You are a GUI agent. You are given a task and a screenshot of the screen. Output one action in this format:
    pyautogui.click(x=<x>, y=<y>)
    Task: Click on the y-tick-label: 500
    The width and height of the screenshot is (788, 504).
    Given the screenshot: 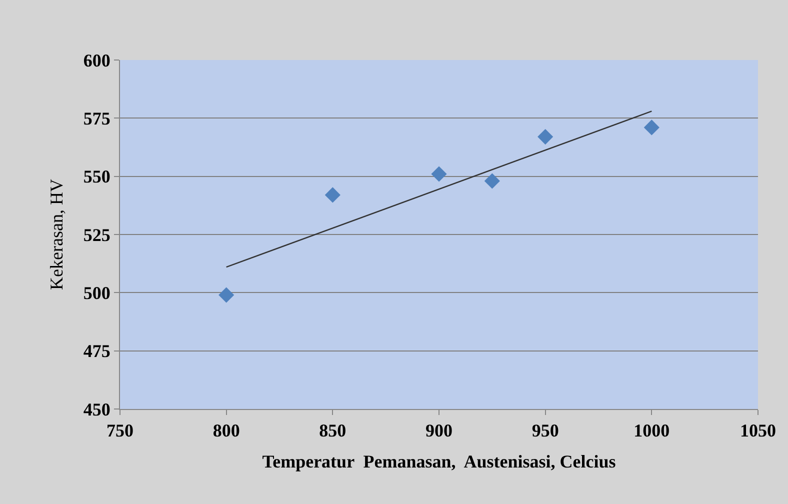 What is the action you would take?
    pyautogui.click(x=96, y=292)
    